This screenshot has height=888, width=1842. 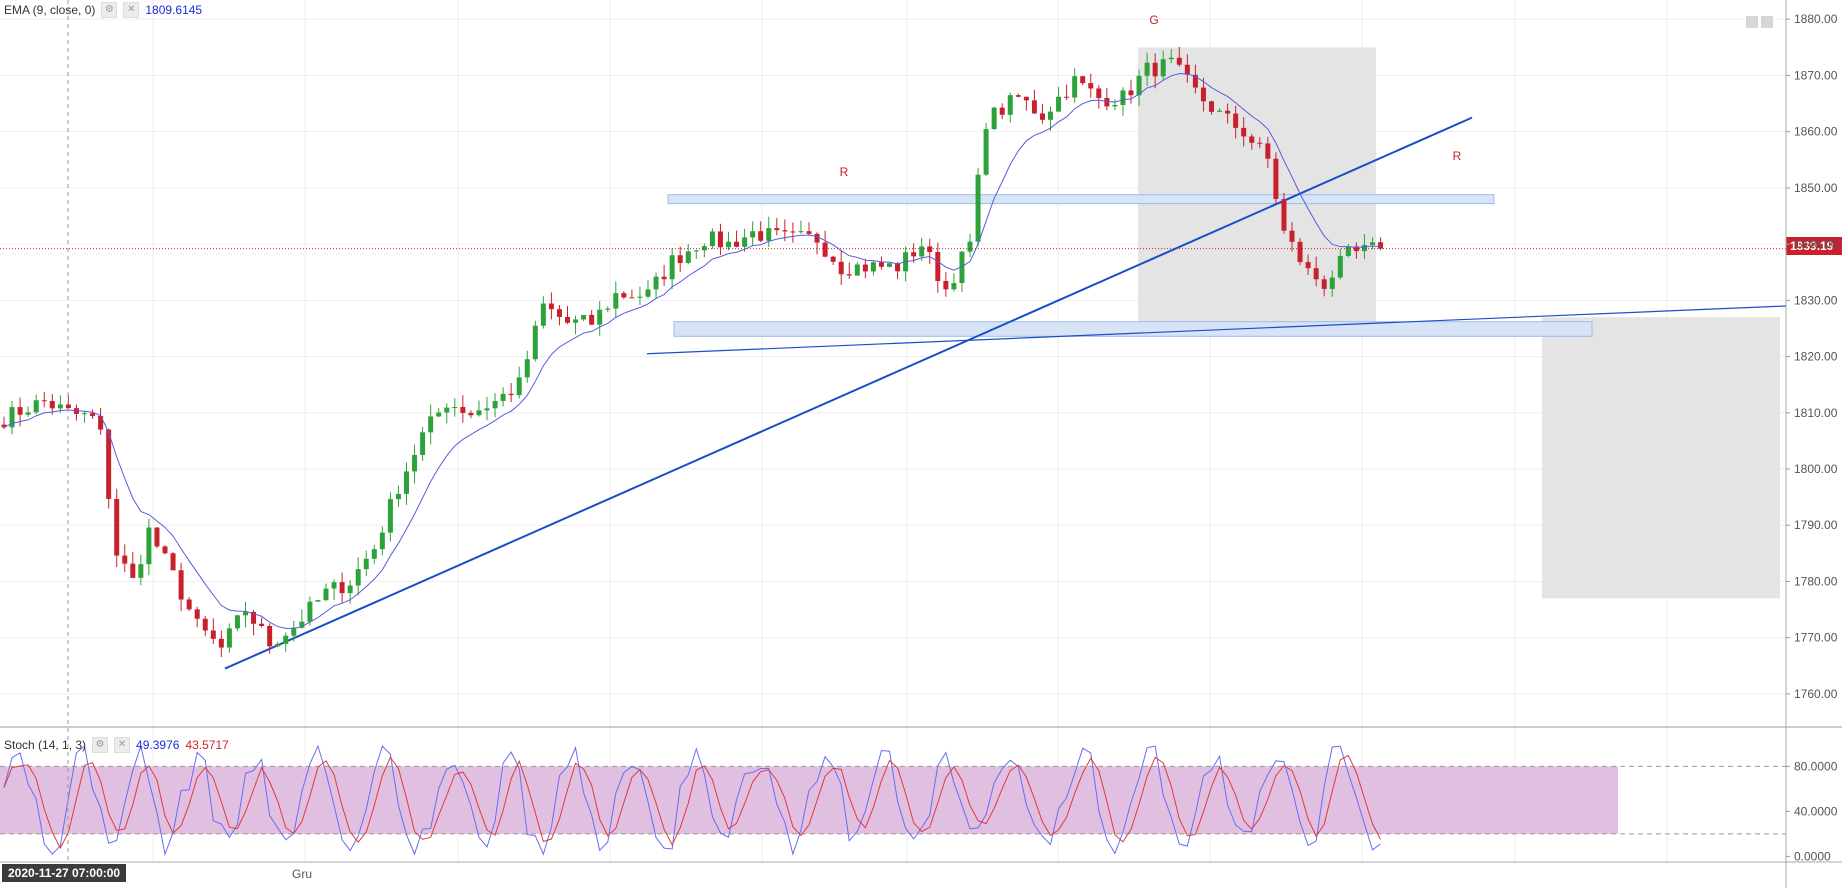 What do you see at coordinates (1457, 156) in the screenshot?
I see `label-right: R` at bounding box center [1457, 156].